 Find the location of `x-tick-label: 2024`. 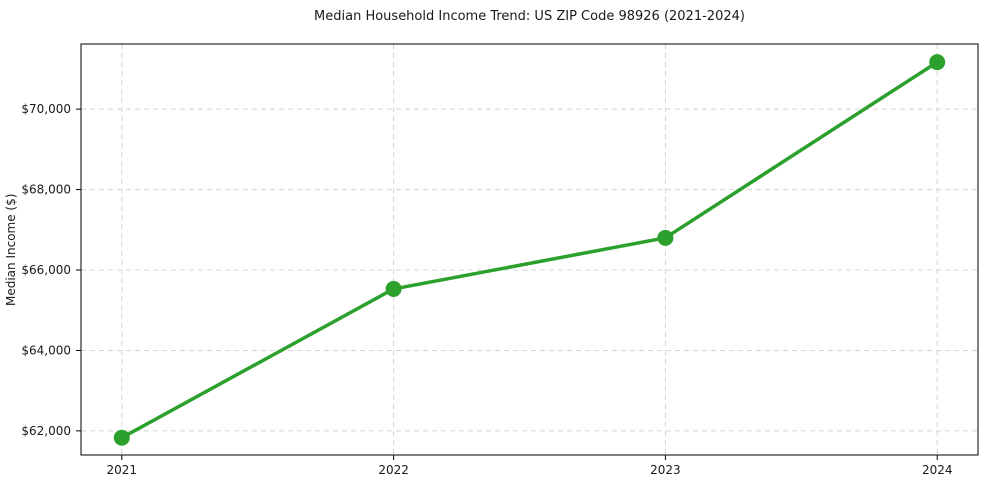

x-tick-label: 2024 is located at coordinates (937, 470).